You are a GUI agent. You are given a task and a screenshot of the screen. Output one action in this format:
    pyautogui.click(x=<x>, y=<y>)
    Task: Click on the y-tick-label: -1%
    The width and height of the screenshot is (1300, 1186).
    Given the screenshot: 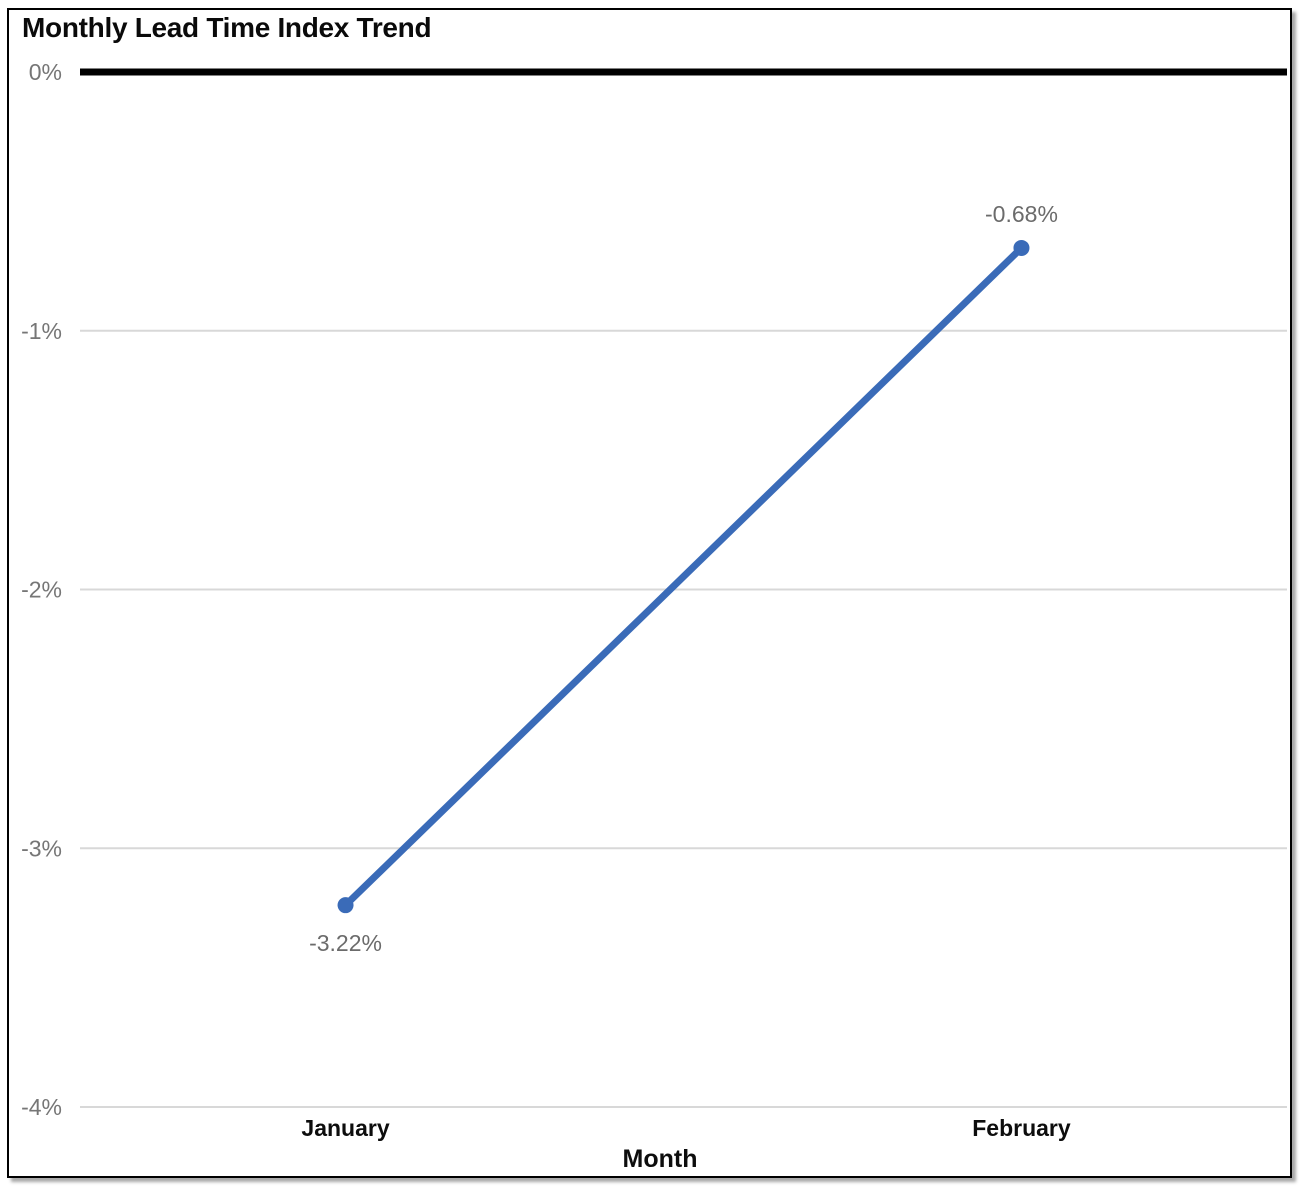 What is the action you would take?
    pyautogui.click(x=41, y=331)
    